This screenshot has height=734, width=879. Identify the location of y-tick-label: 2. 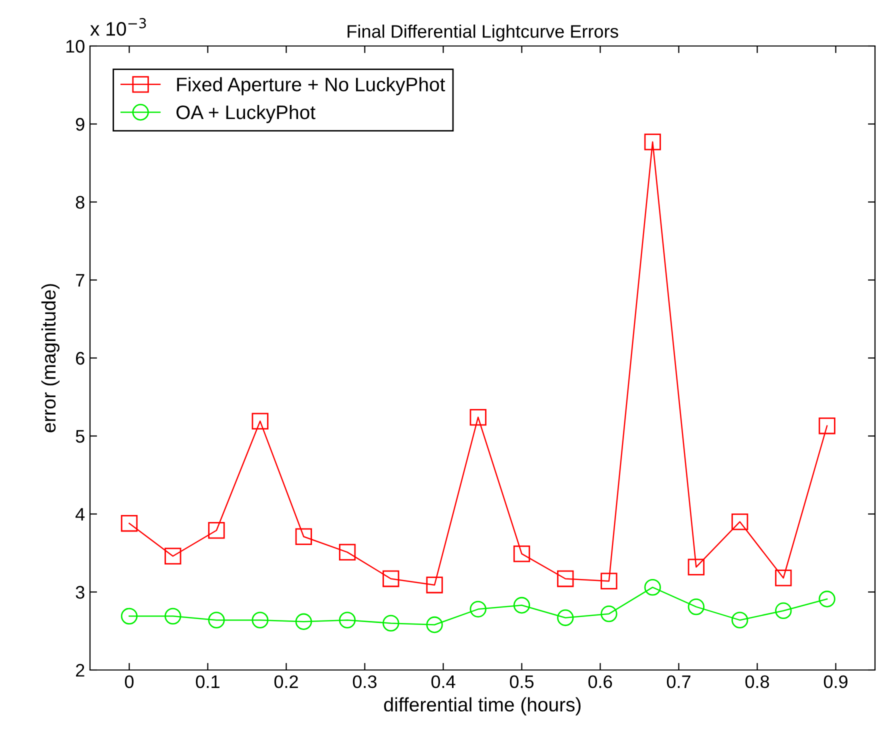
(80, 670).